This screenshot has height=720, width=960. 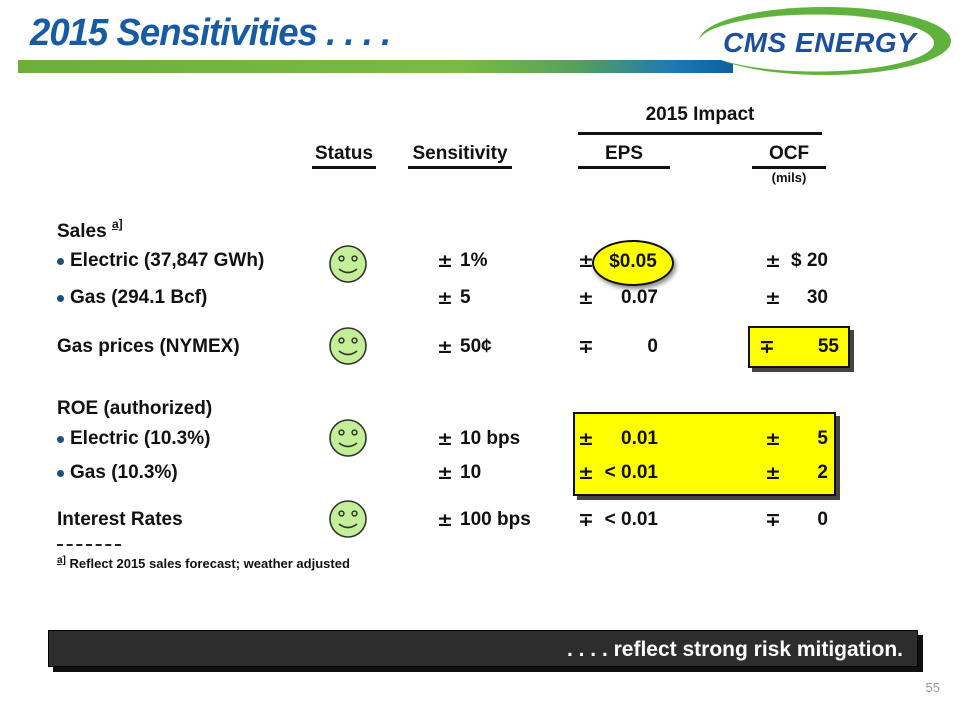 What do you see at coordinates (799, 347) in the screenshot?
I see `gas-prices-ocf-highlight-box: ∓ 55` at bounding box center [799, 347].